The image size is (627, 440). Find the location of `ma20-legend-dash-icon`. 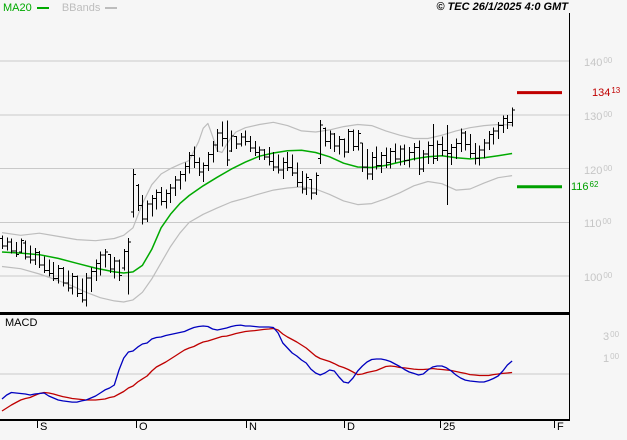

ma20-legend-dash-icon is located at coordinates (42, 8).